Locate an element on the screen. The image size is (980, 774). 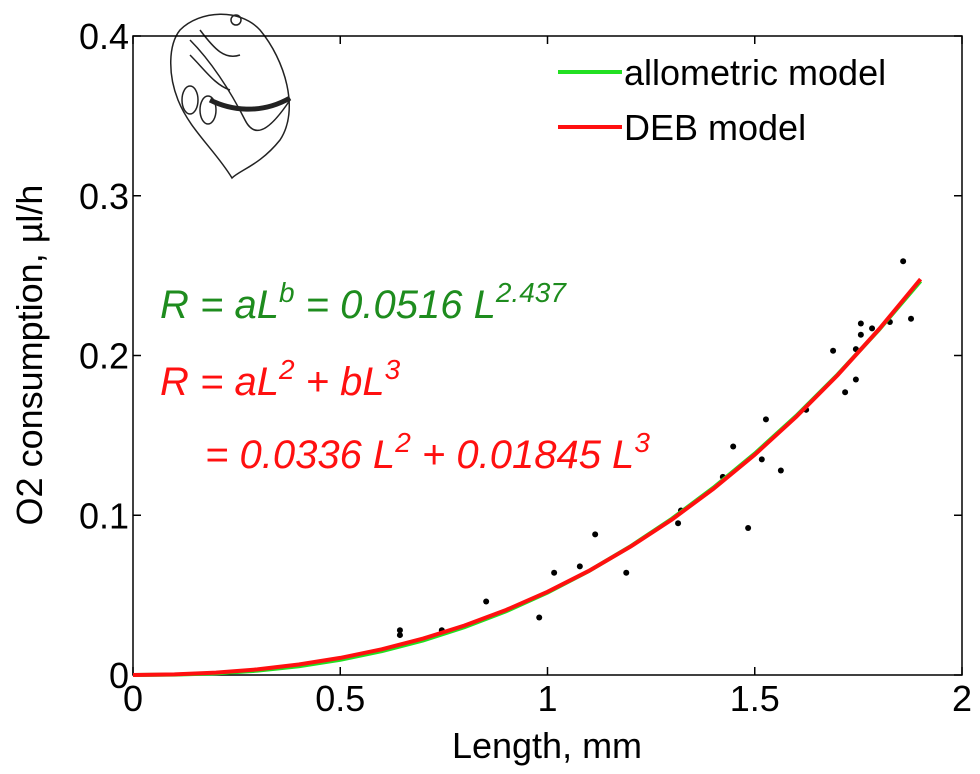
y-tick-label: 0.3 is located at coordinates (104, 196).